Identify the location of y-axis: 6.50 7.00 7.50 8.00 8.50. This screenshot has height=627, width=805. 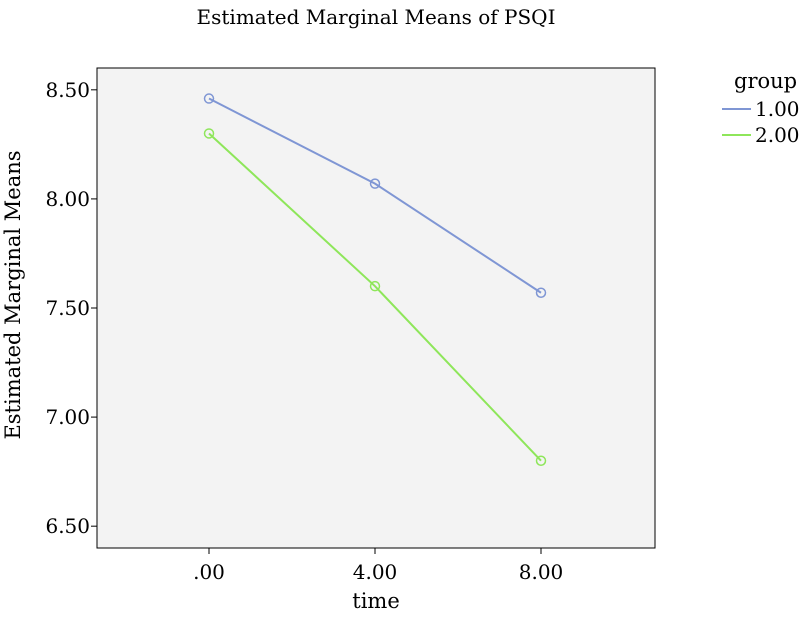
(71, 308).